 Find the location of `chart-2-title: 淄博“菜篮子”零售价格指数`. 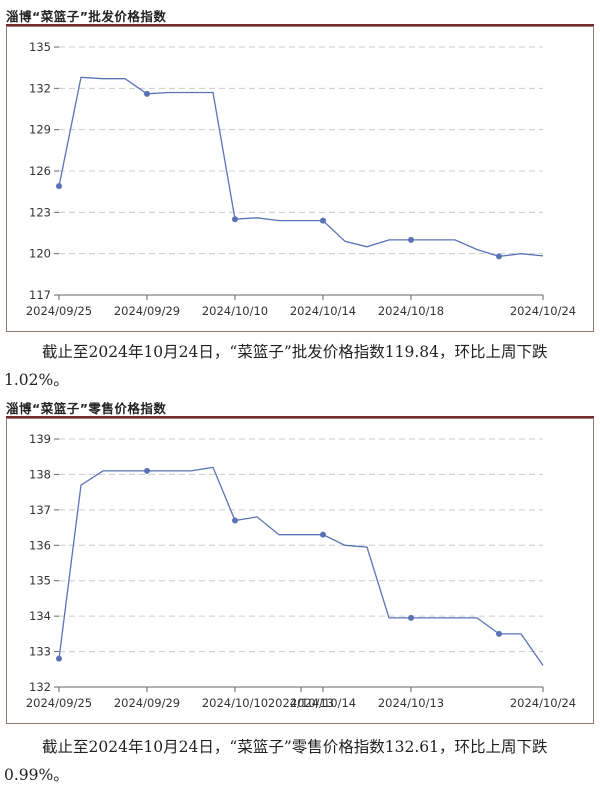

chart-2-title: 淄博“菜篮子”零售价格指数 is located at coordinates (86, 408).